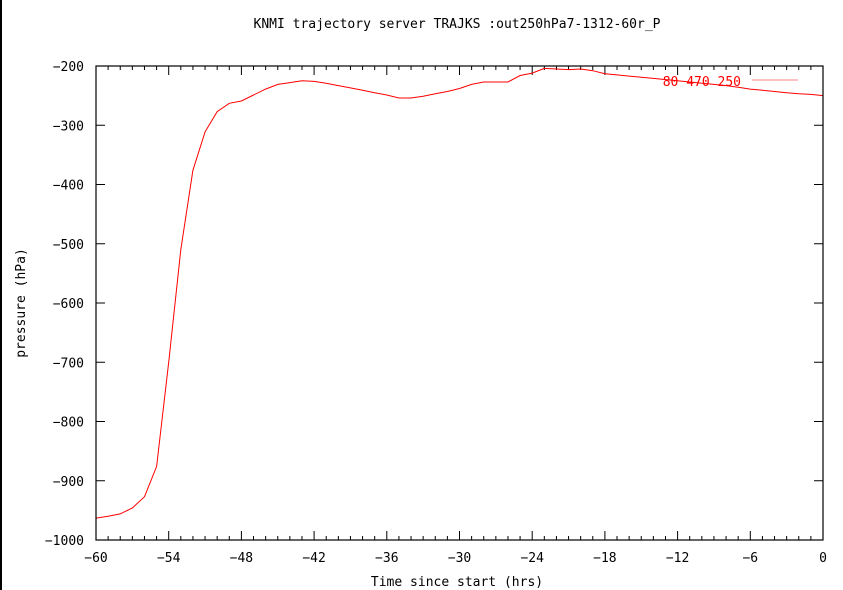 Image resolution: width=843 pixels, height=590 pixels. What do you see at coordinates (604, 558) in the screenshot?
I see `x-tick-label: −18` at bounding box center [604, 558].